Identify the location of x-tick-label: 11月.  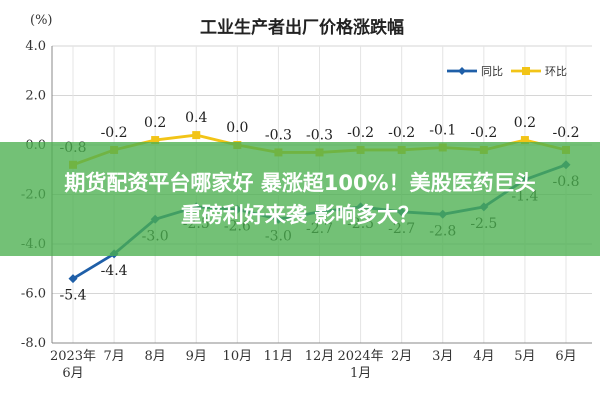
(279, 356).